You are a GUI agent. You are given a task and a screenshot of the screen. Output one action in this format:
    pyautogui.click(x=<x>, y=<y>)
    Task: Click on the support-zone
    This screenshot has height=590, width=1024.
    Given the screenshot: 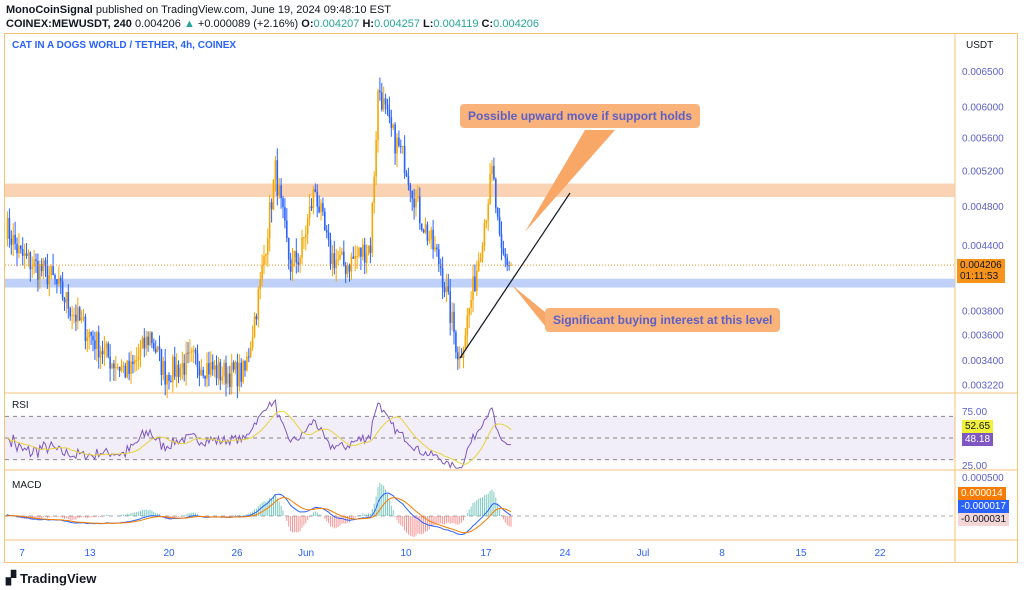 What is the action you would take?
    pyautogui.click(x=480, y=283)
    